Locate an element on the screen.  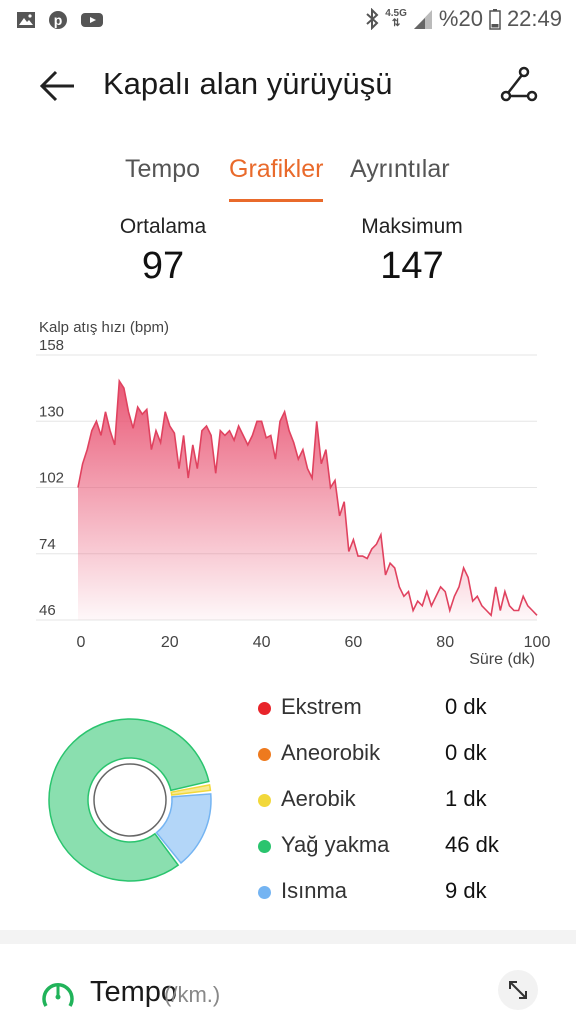
section-divider is located at coordinates (288, 937).